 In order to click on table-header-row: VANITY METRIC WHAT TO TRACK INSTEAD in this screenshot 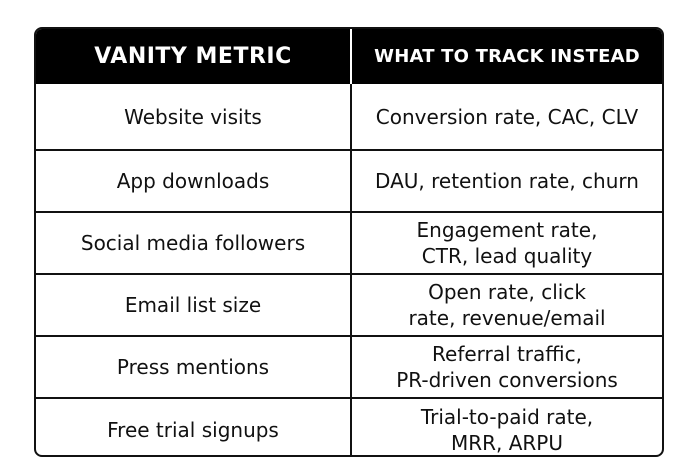, I will do `click(349, 56)`.